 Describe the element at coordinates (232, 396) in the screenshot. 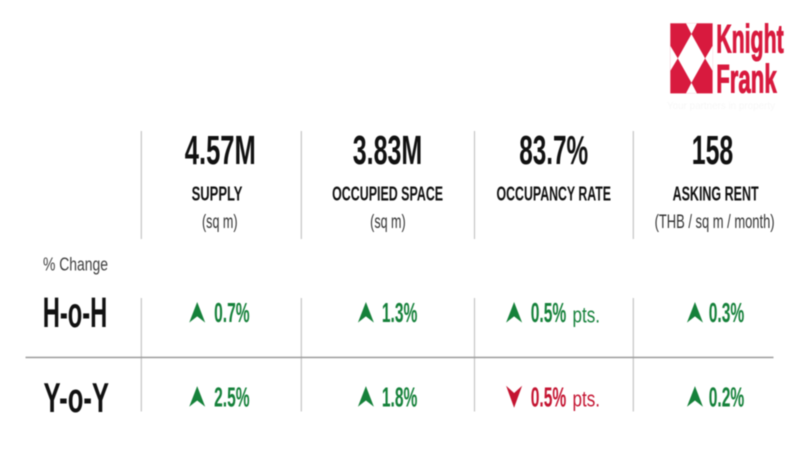

I see `svg-text: 2.5%` at that location.